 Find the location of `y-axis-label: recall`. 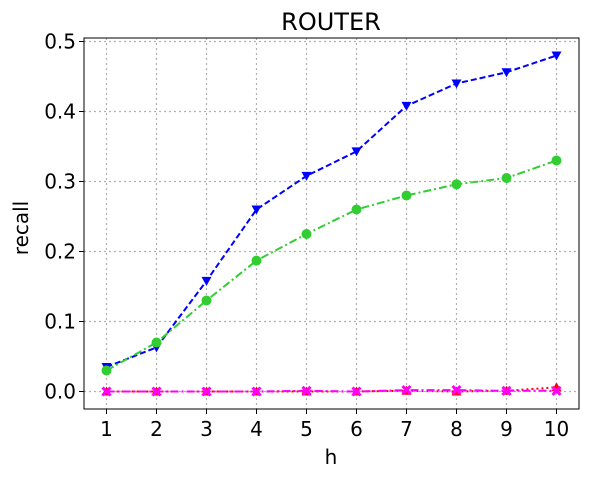

y-axis-label: recall is located at coordinates (21, 228).